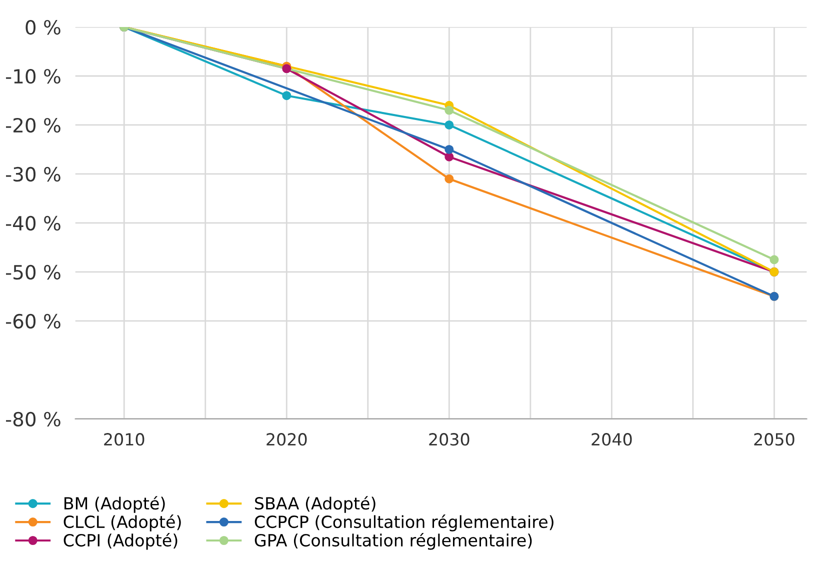  What do you see at coordinates (122, 523) in the screenshot?
I see `legend-label: CLCL (Adopté)` at bounding box center [122, 523].